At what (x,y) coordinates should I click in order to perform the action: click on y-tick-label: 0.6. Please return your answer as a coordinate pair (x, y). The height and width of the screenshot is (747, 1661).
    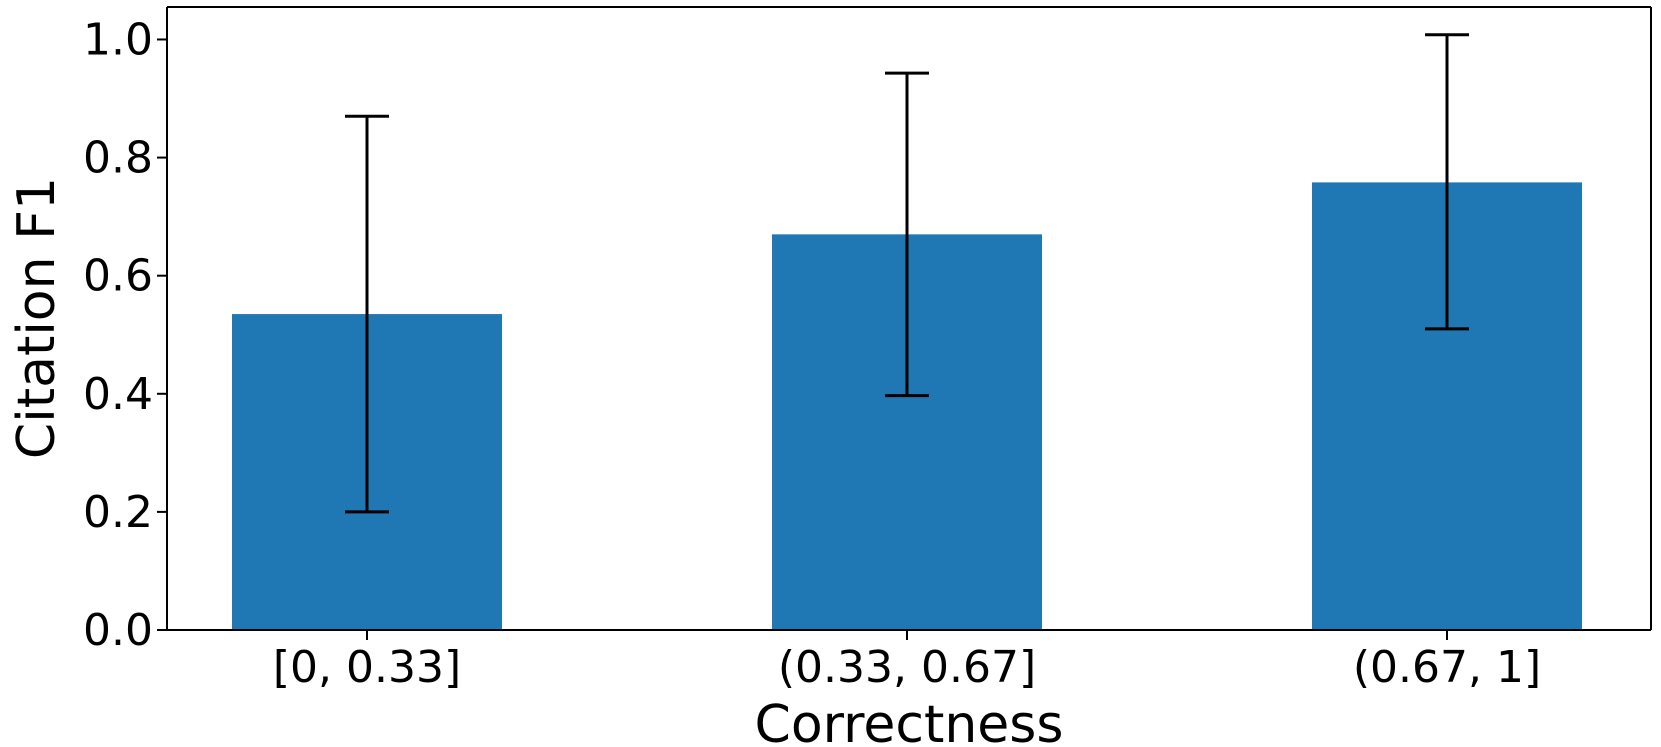
    Looking at the image, I should click on (118, 276).